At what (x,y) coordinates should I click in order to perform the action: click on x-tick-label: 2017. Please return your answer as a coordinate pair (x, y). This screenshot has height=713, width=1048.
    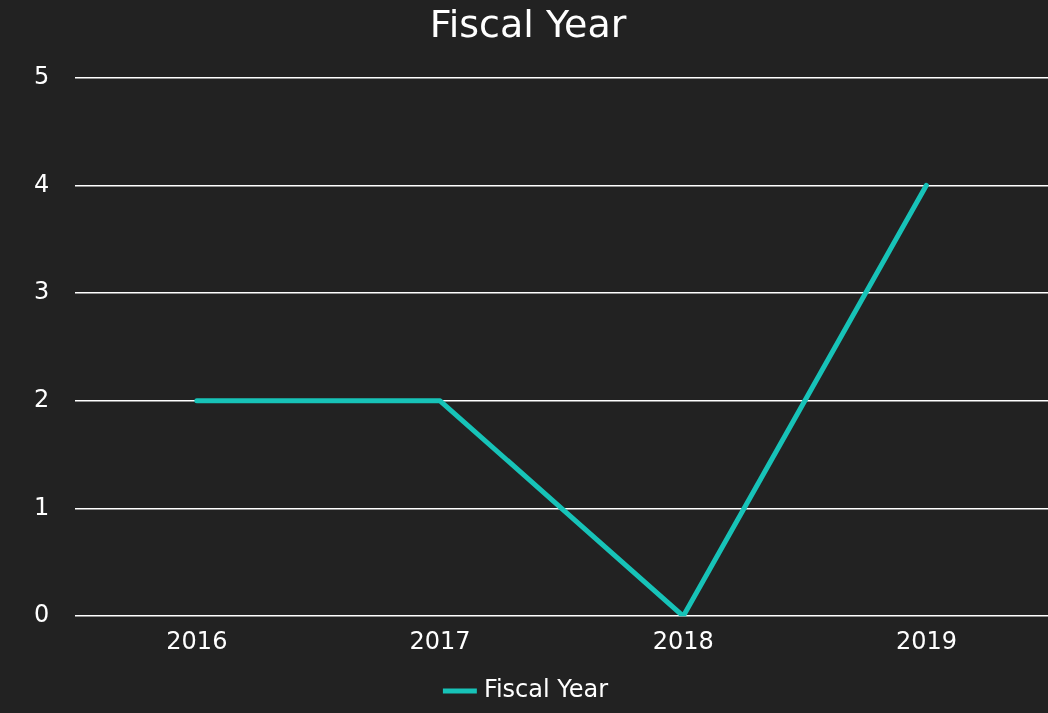
    Looking at the image, I should click on (440, 640).